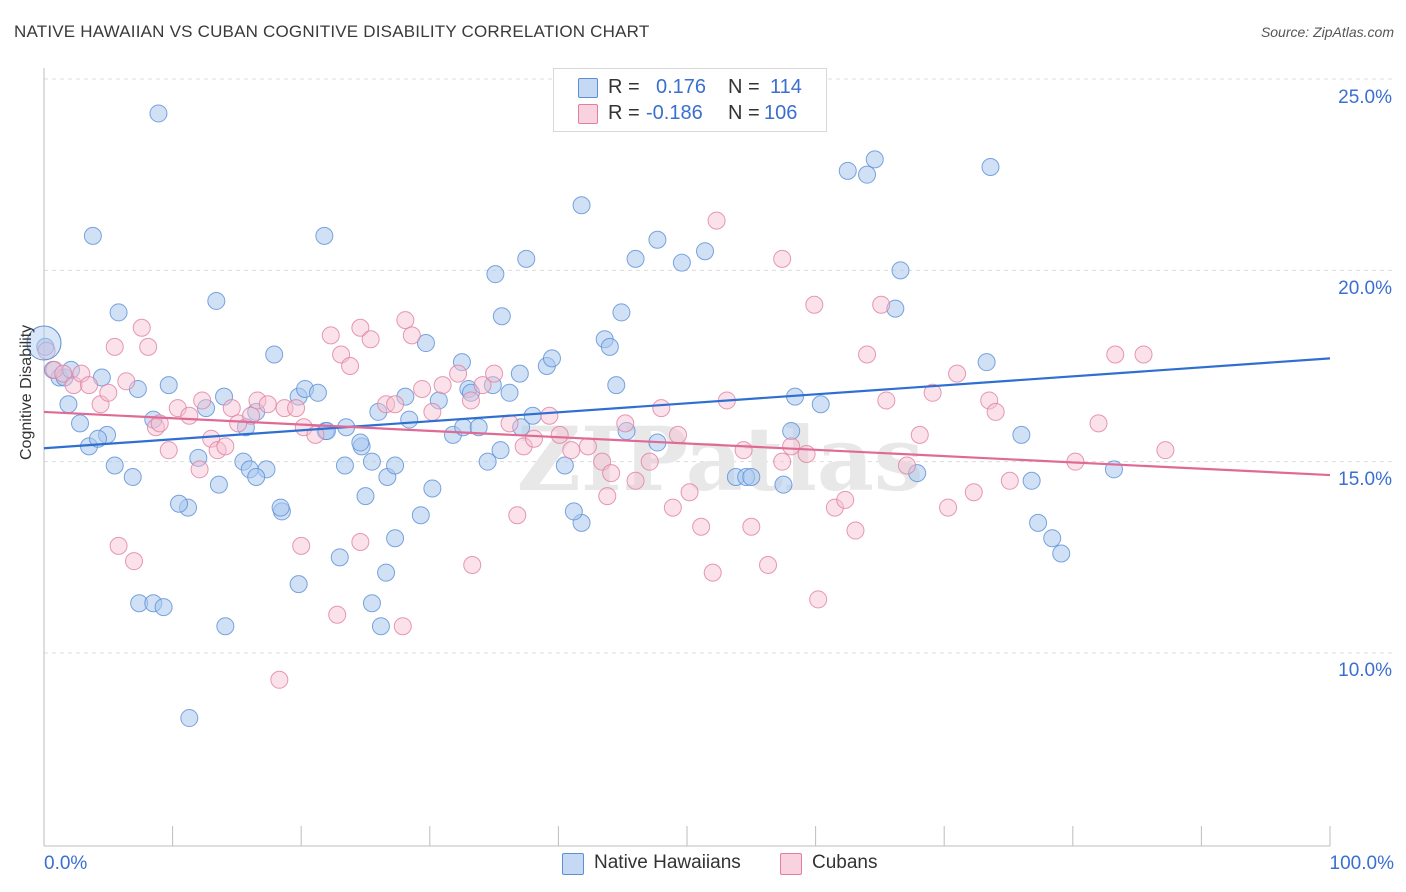 This screenshot has width=1406, height=892. What do you see at coordinates (1361, 863) in the screenshot?
I see `x-tick-label: 100.0%` at bounding box center [1361, 863].